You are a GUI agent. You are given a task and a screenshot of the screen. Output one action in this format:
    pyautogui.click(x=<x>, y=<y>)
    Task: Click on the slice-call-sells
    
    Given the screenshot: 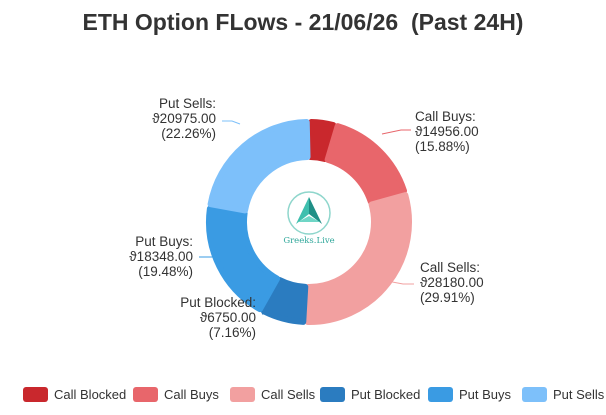 What is the action you would take?
    pyautogui.click(x=358, y=258)
    